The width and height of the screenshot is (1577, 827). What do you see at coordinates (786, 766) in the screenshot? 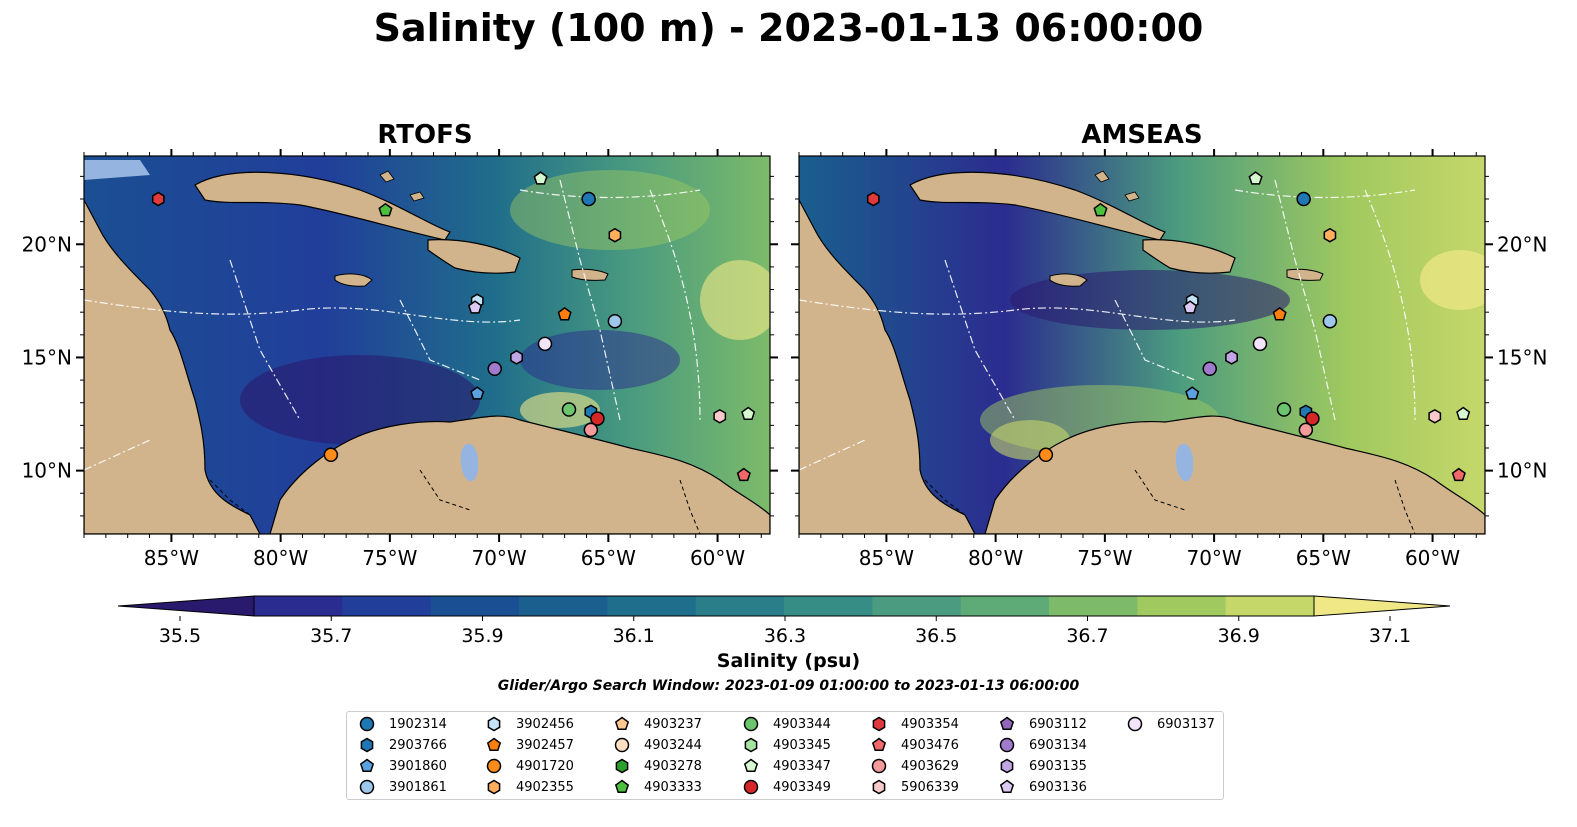
I see `legend-entry: 4903347` at bounding box center [786, 766].